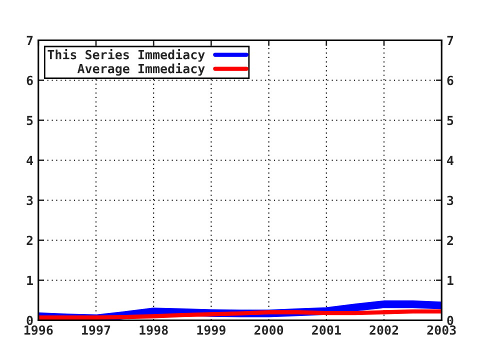  What do you see at coordinates (450, 160) in the screenshot?
I see `y2-tick-label: 4` at bounding box center [450, 160].